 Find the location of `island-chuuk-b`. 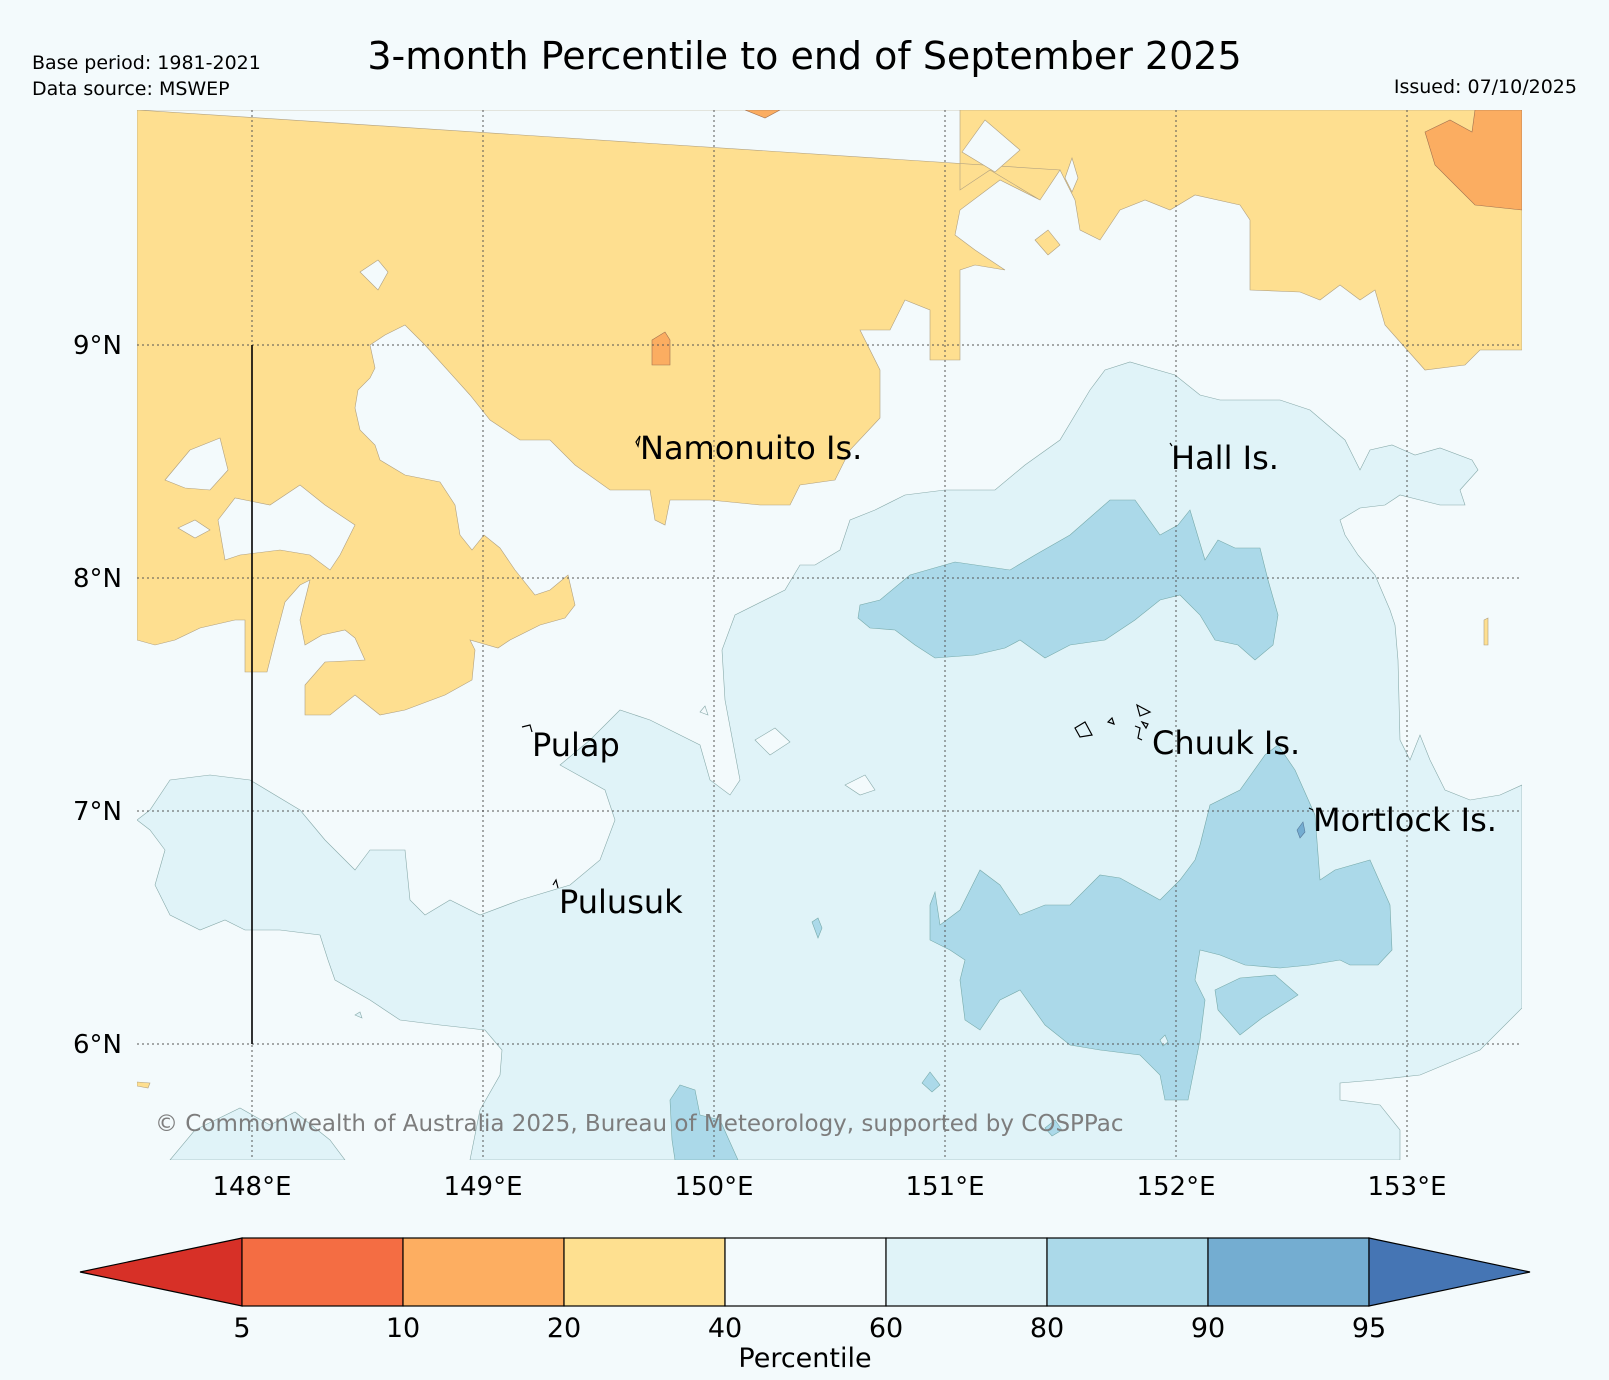

island-chuuk-b is located at coordinates (1144, 710).